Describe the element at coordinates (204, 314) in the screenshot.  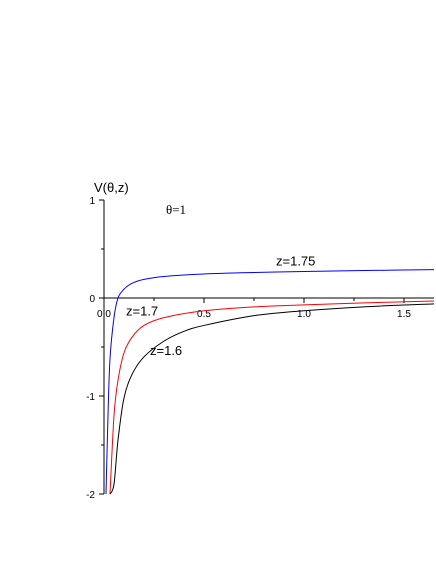
I see `x-tick-label: 0.5` at that location.